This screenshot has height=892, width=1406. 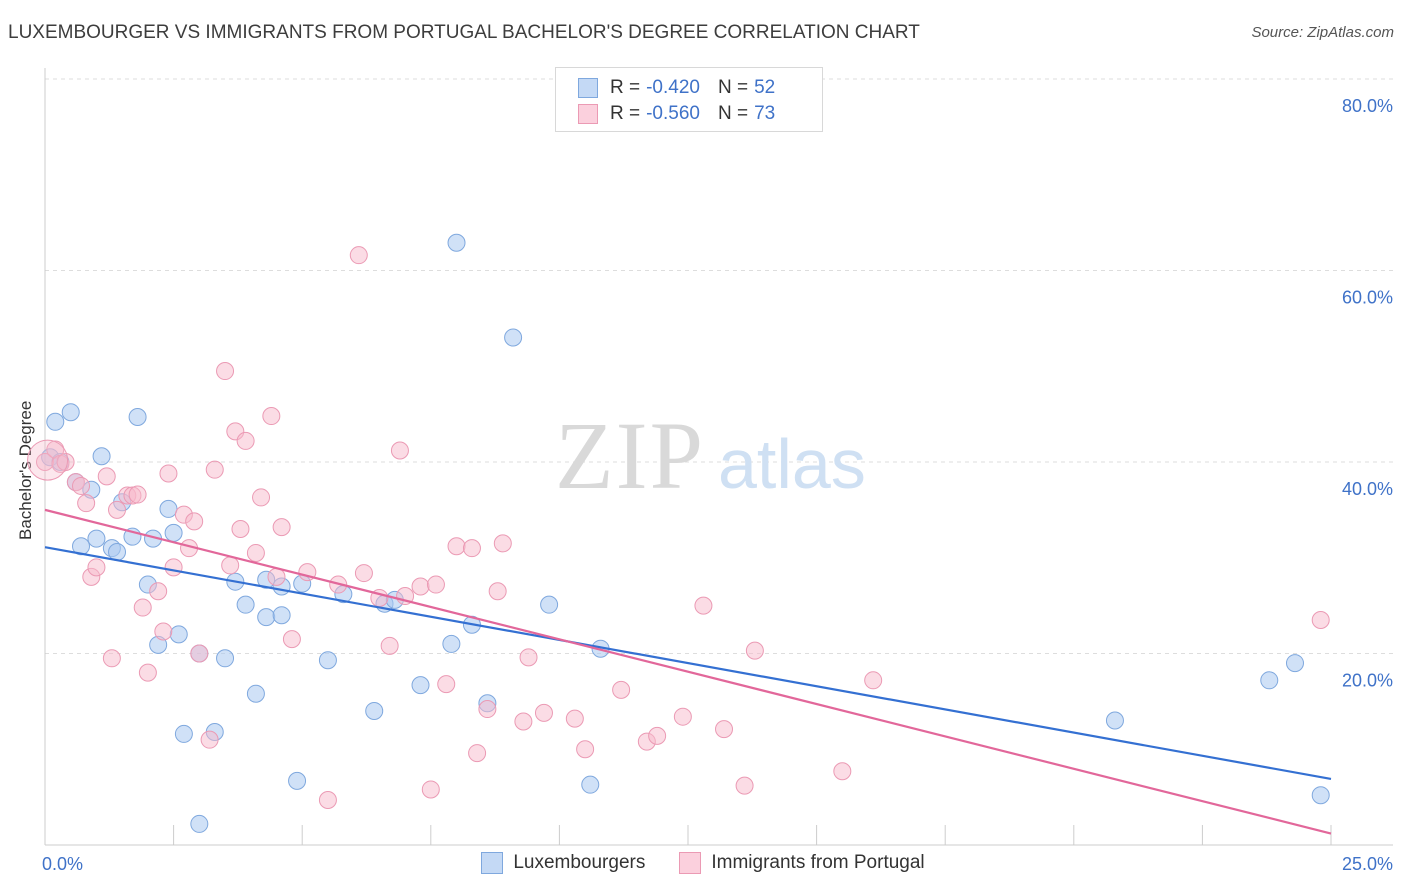 I want to click on watermark-zip: ZIP, so click(x=630, y=455).